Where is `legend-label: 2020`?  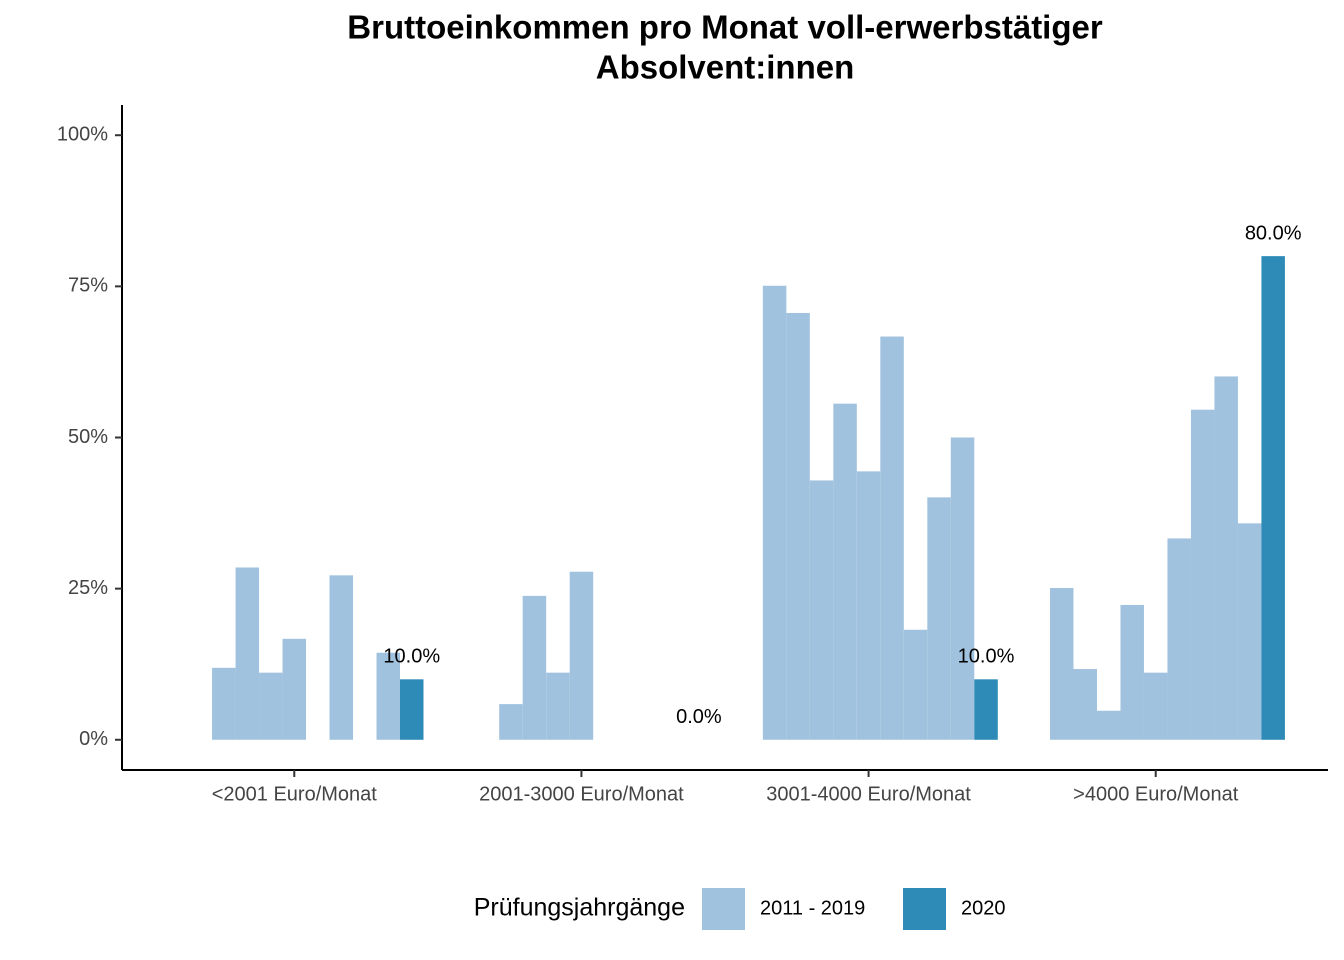
legend-label: 2020 is located at coordinates (983, 908).